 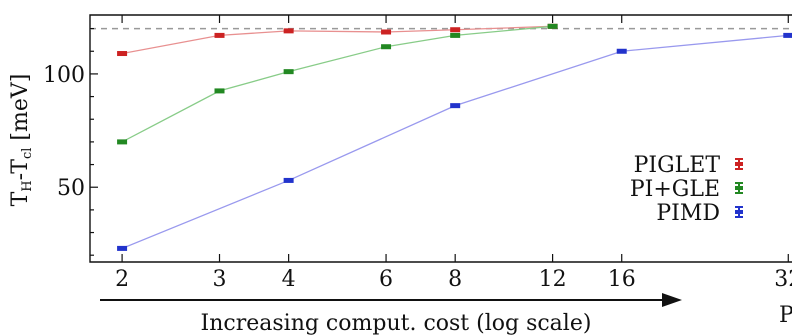 I want to click on x-axis-label: Increasing comput. cost (log scale), so click(x=391, y=314).